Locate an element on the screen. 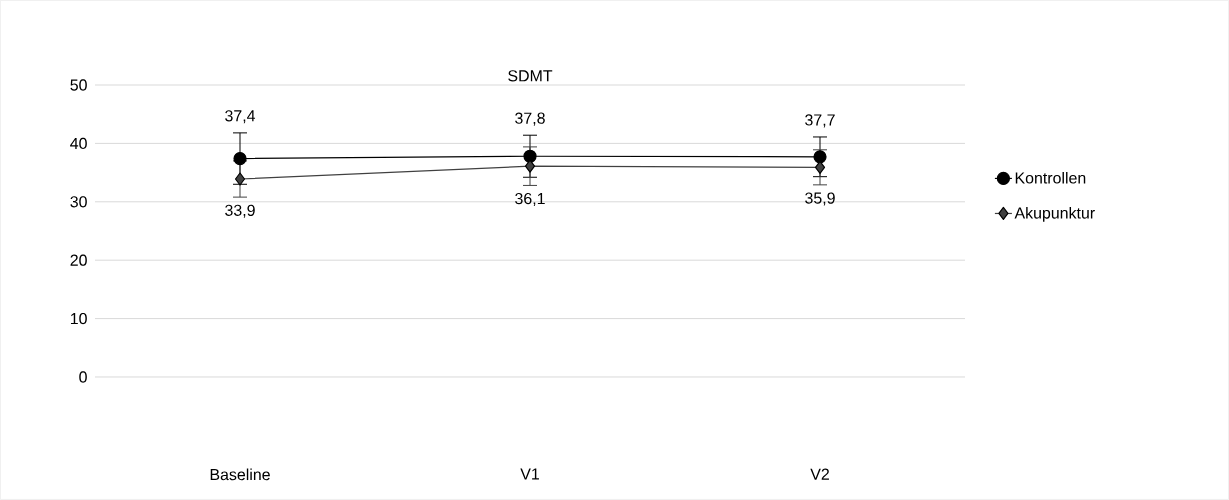 The width and height of the screenshot is (1229, 500). legend-label: Akupunktur is located at coordinates (1054, 214).